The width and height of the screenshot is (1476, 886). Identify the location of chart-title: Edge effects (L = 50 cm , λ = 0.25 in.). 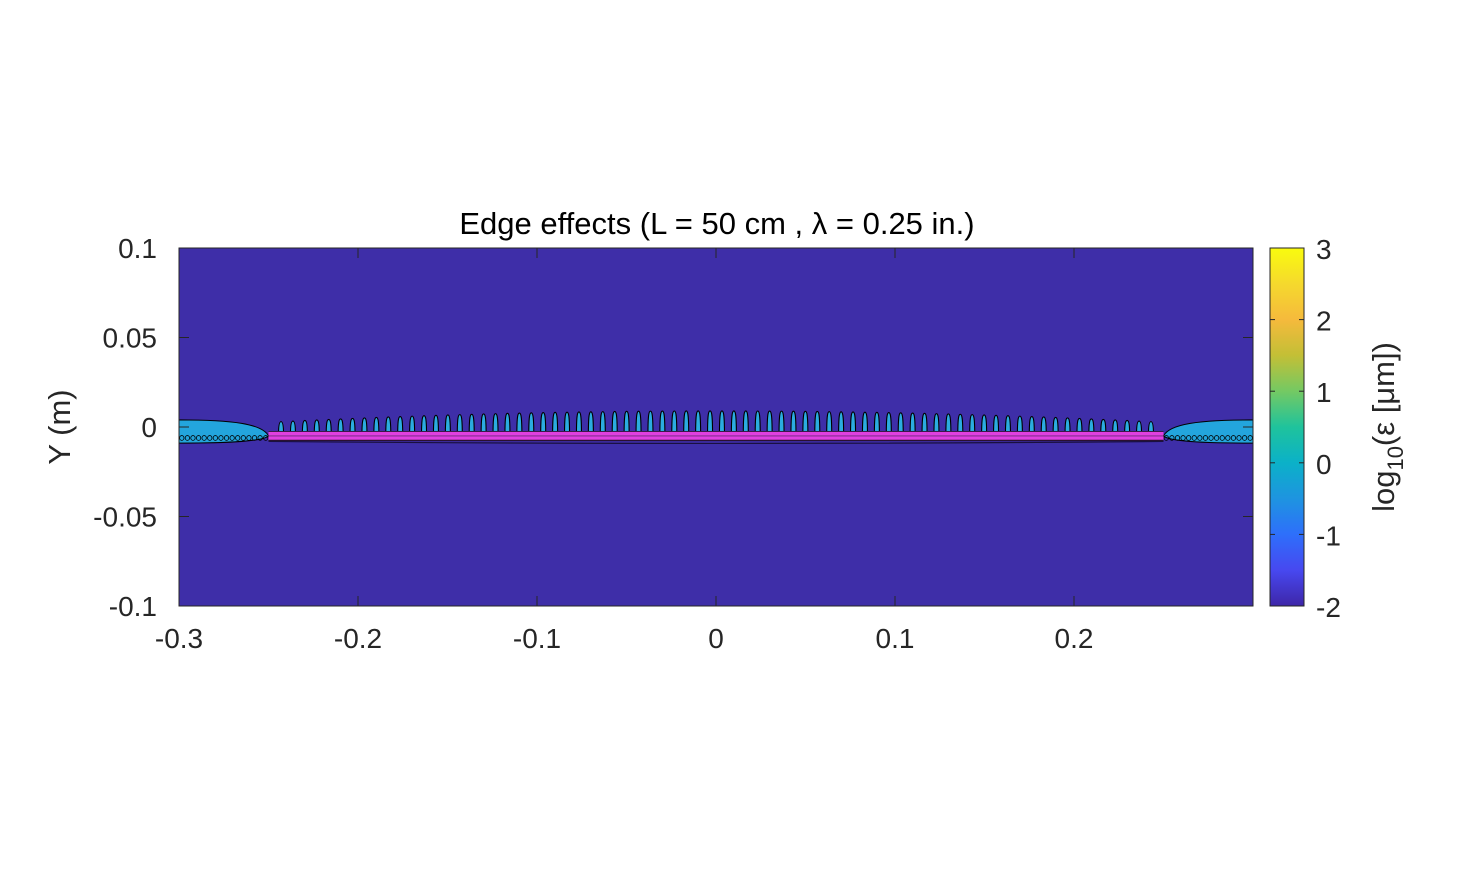
(716, 223).